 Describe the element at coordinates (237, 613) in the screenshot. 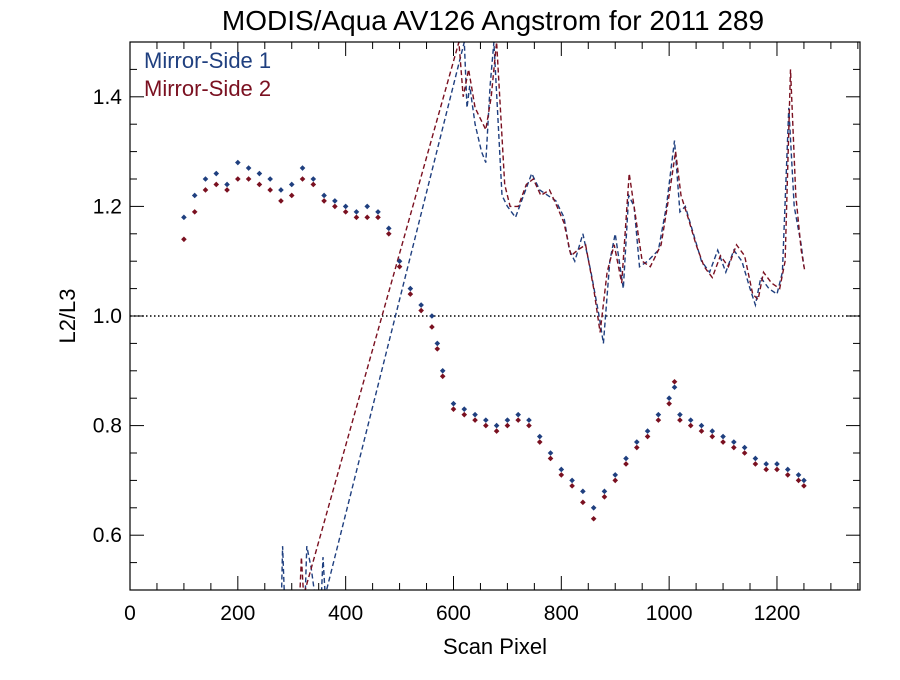

I see `x-tick-label: 200` at that location.